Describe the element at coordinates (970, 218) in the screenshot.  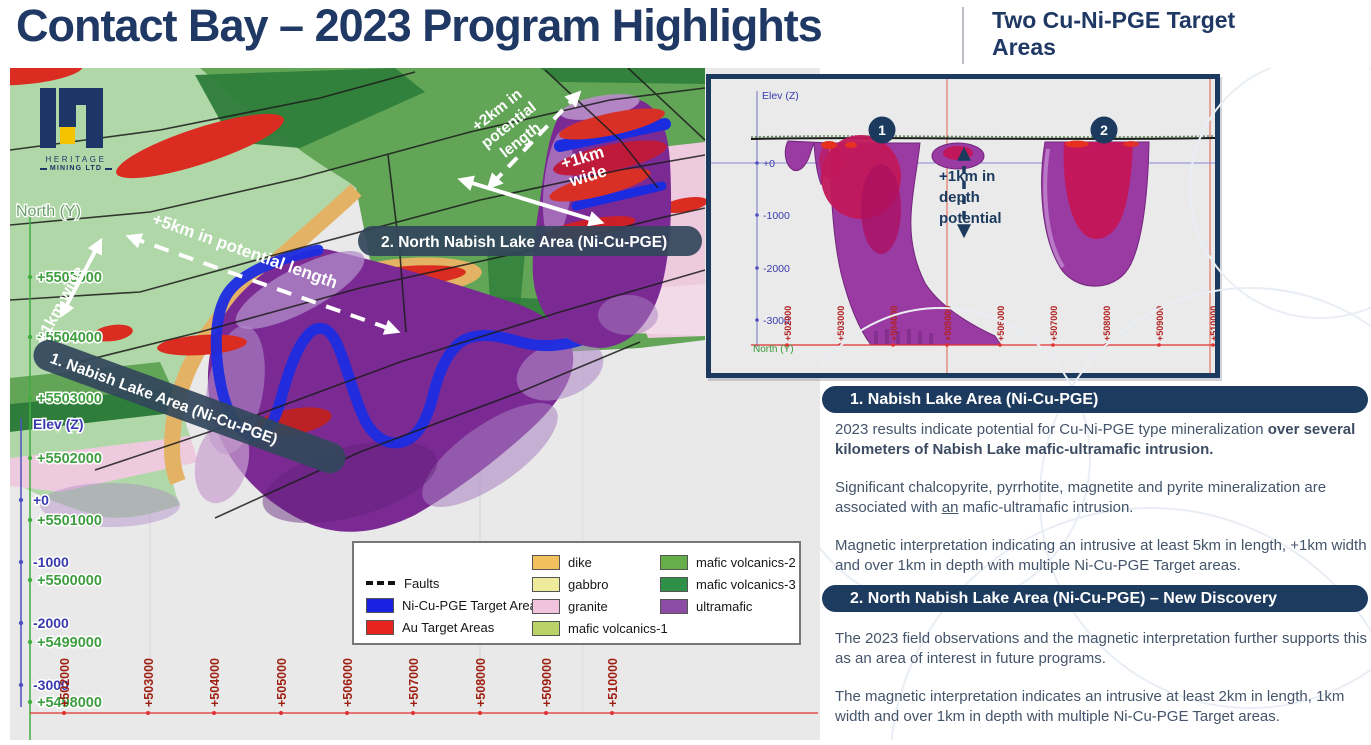
I see `svg-text: potential` at that location.